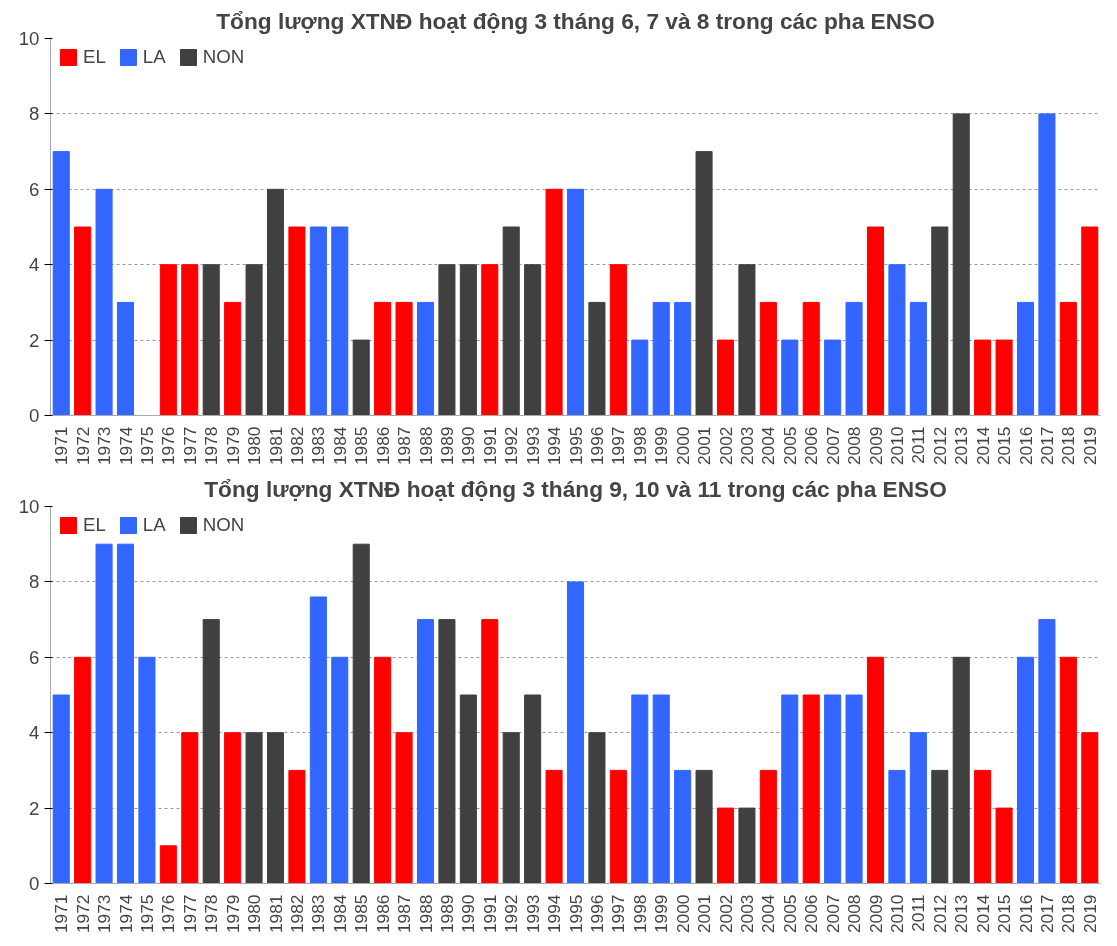  What do you see at coordinates (425, 914) in the screenshot?
I see `x-tick-label: 1988` at bounding box center [425, 914].